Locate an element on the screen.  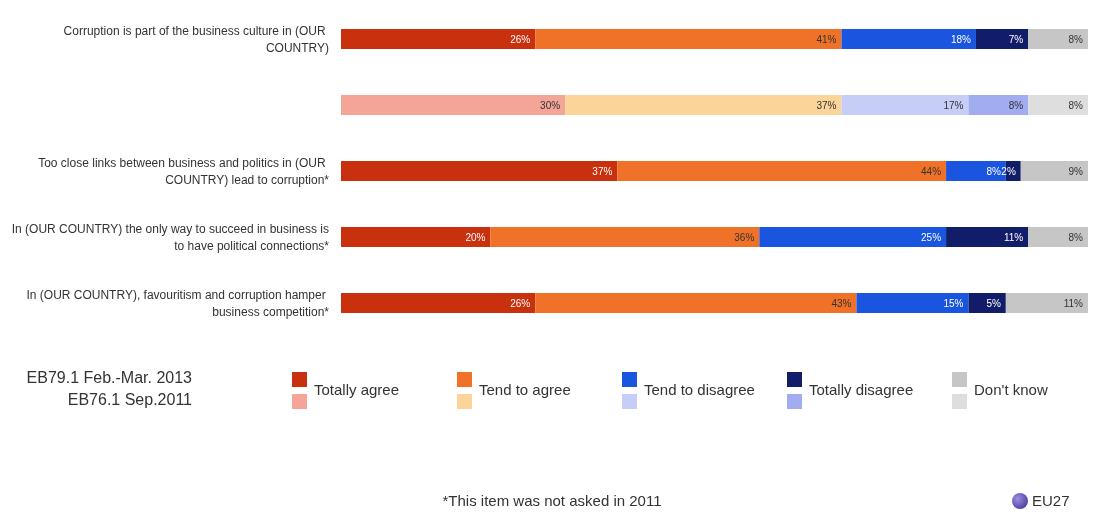
data-label: 43% is located at coordinates (841, 303).